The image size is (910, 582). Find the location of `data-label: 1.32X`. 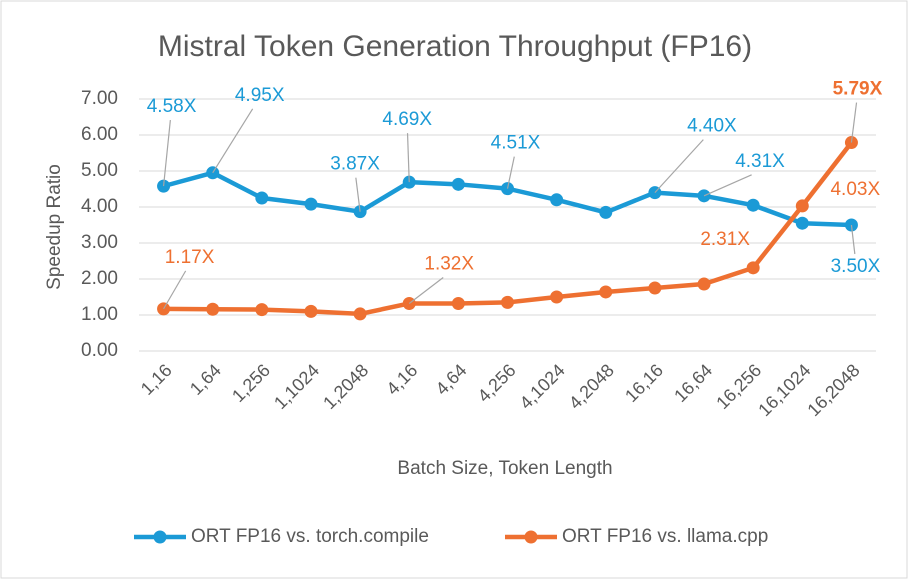

data-label: 1.32X is located at coordinates (449, 263).